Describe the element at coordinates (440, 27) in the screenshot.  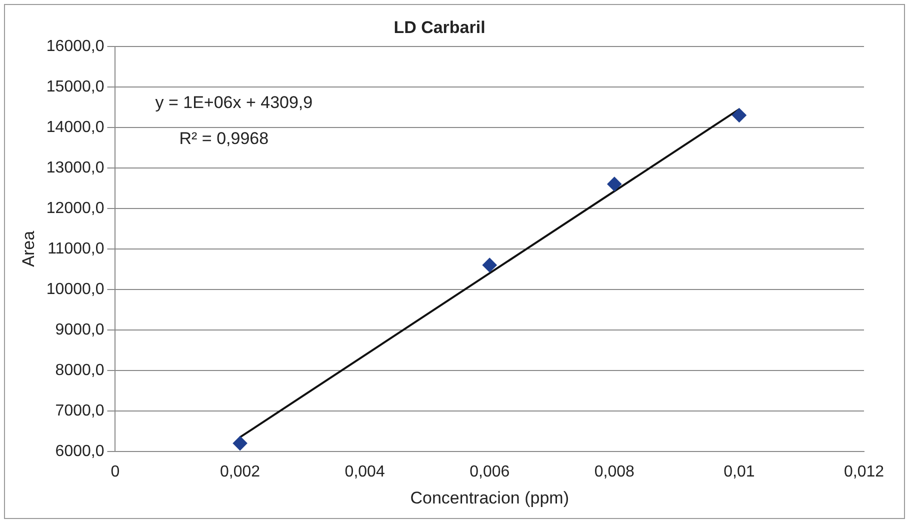
I see `chart-title: LD Carbaril` at that location.